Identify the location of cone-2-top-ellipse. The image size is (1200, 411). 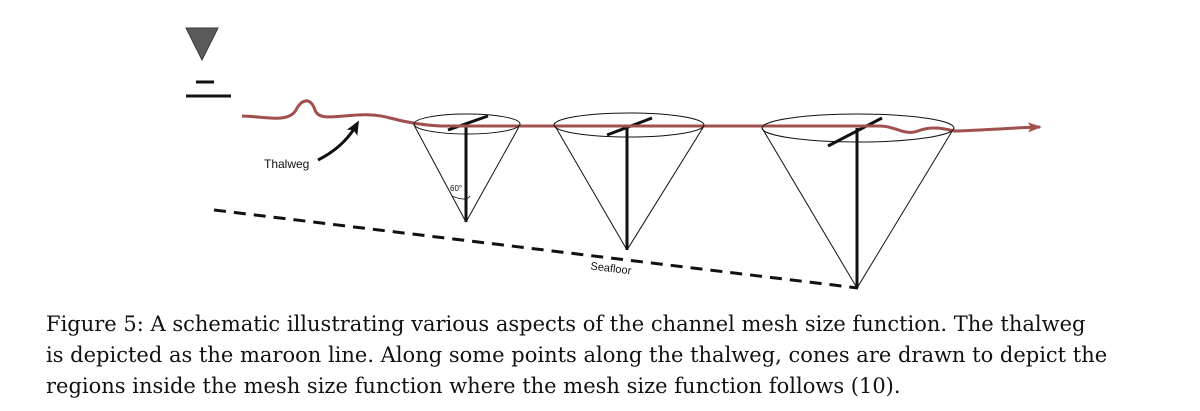
(629, 125).